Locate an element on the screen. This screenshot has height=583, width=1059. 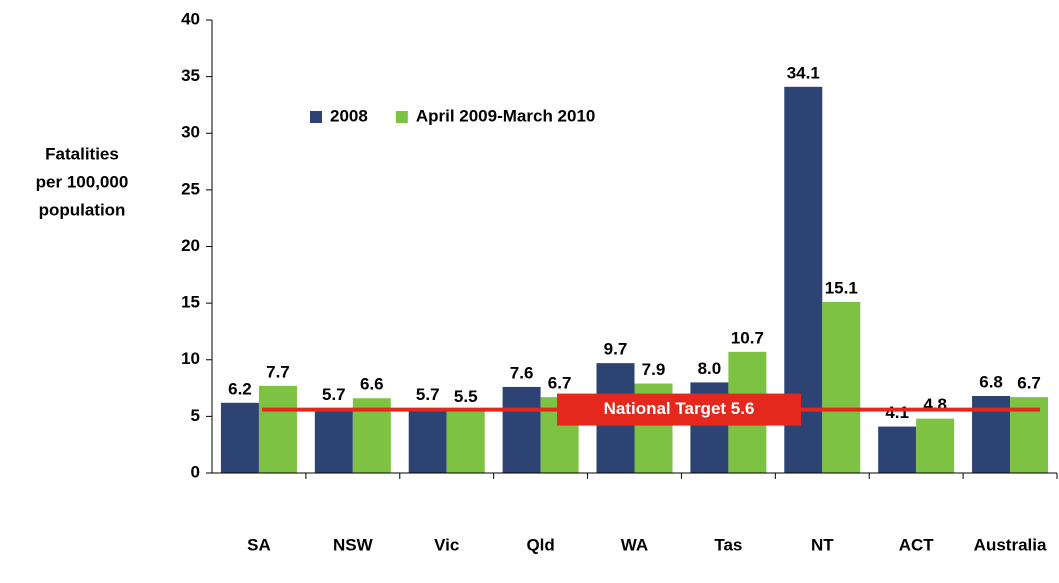
y-tick-label: 15 is located at coordinates (190, 302).